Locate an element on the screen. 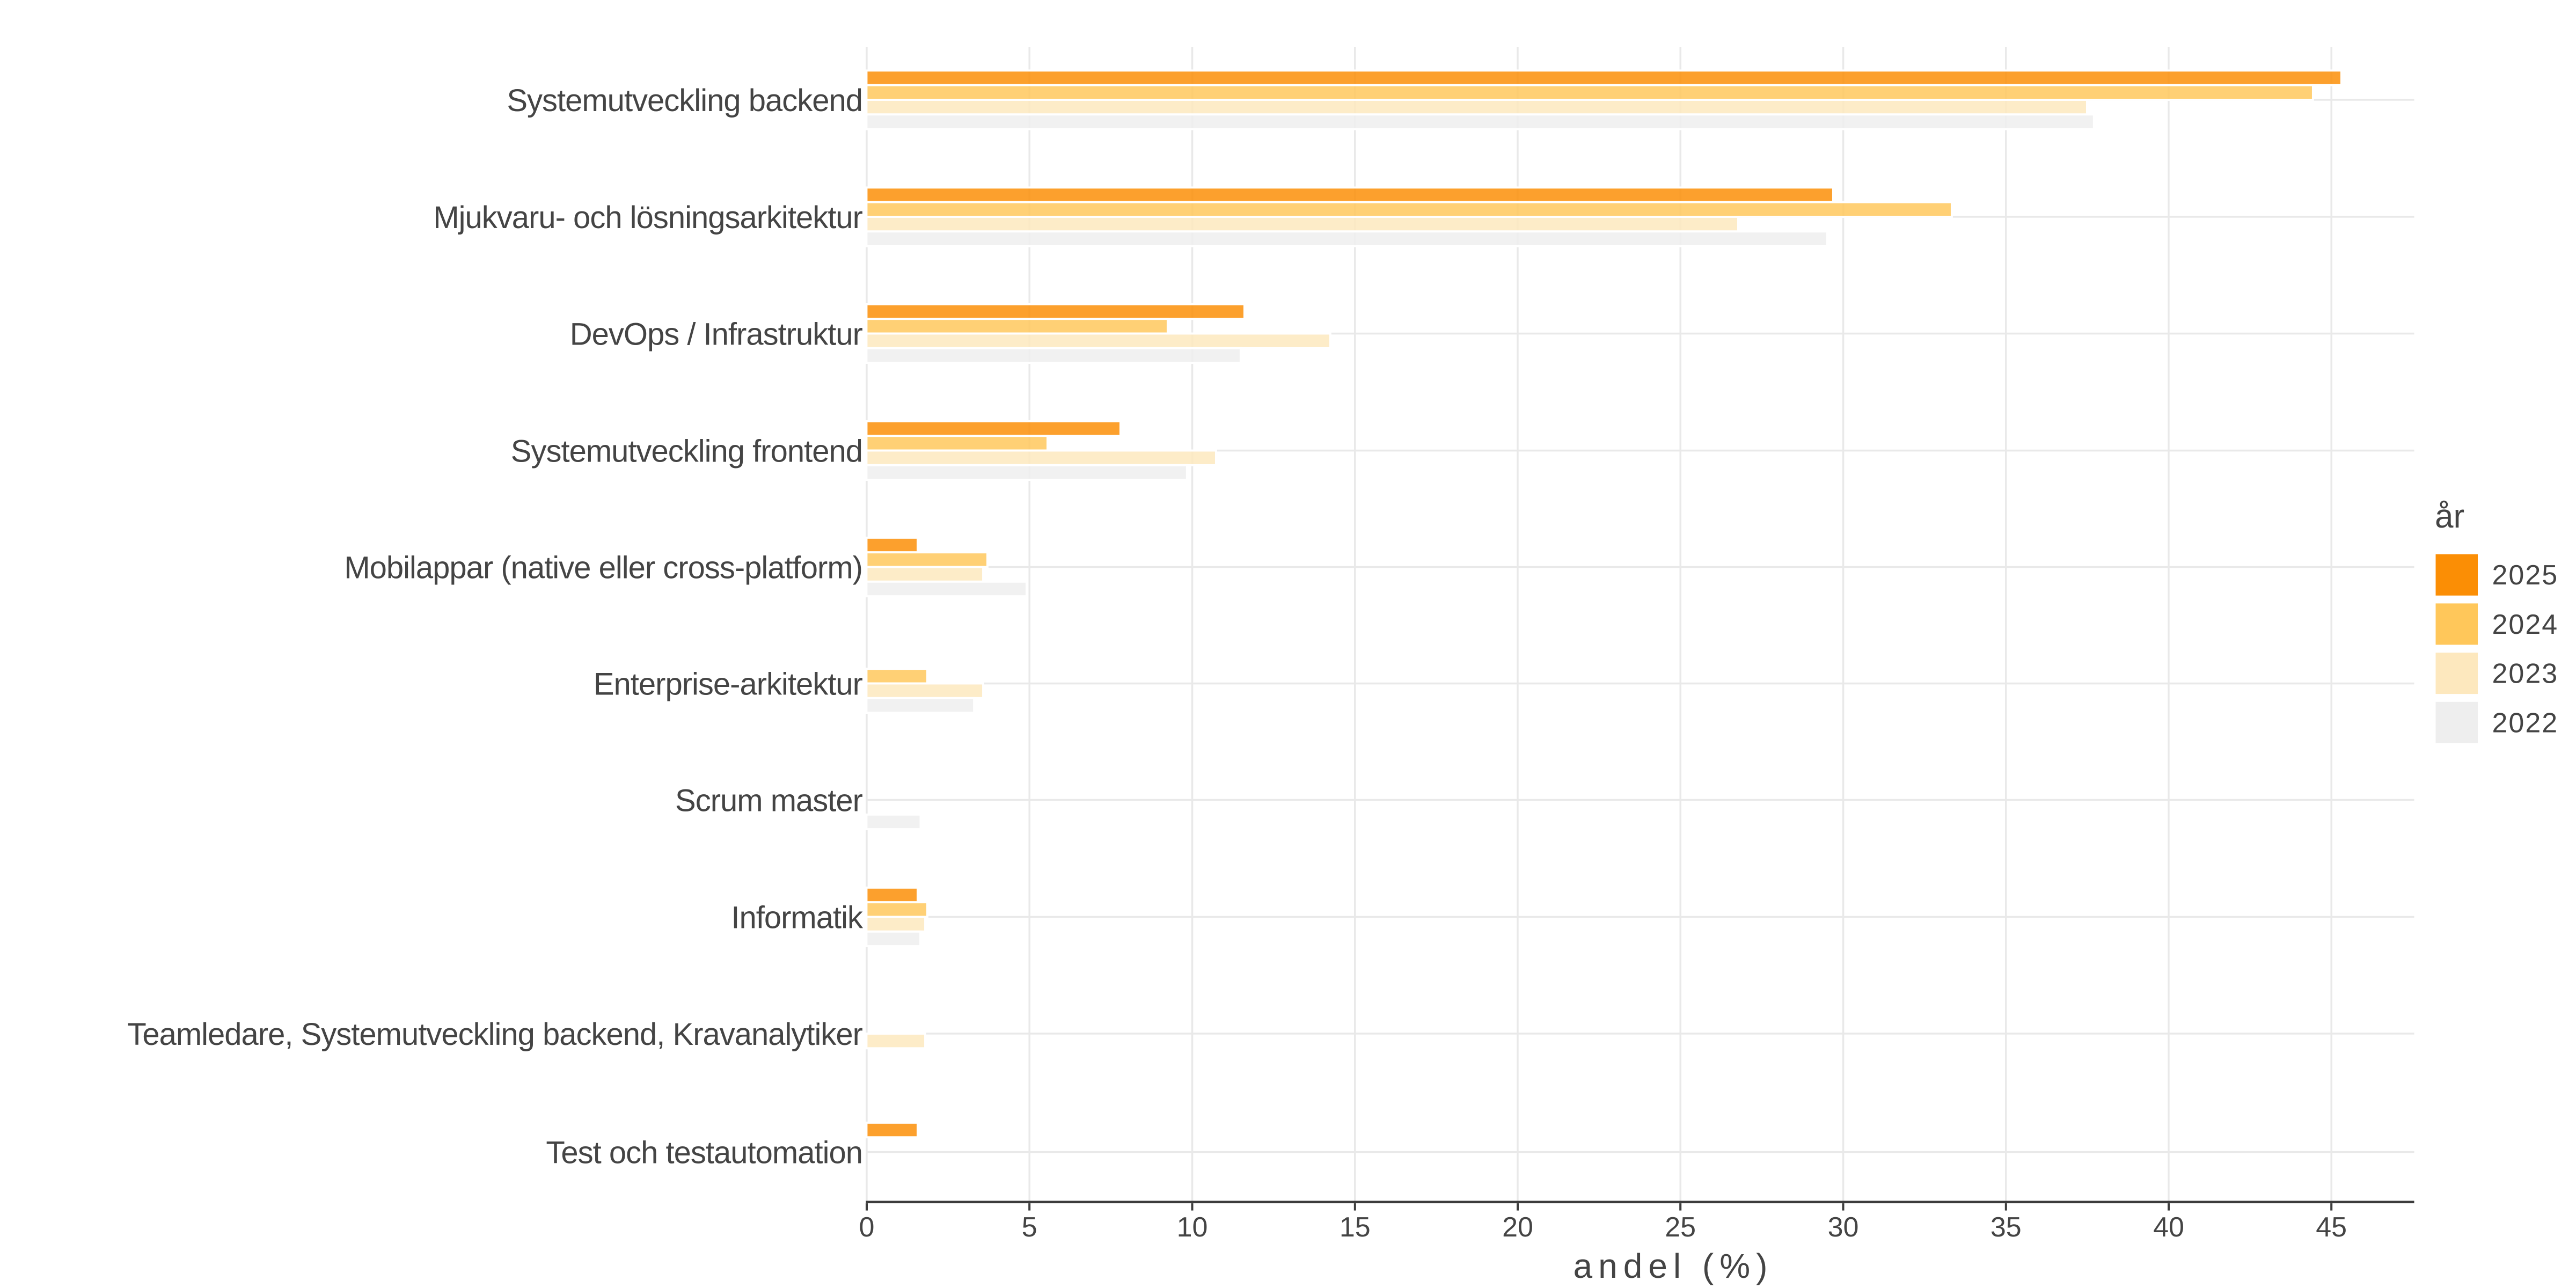 The height and width of the screenshot is (1288, 2576). svg-text:Mobilappar (native eller cross: Mobilappar (native eller cross-platform) is located at coordinates (603, 568).